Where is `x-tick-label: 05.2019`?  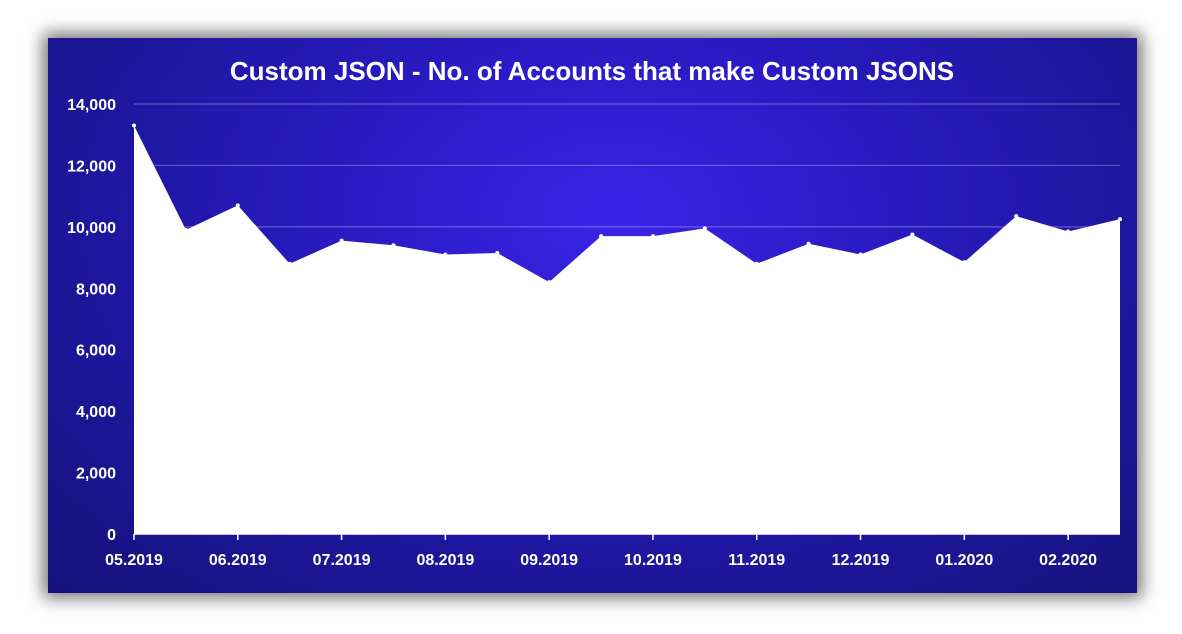 x-tick-label: 05.2019 is located at coordinates (134, 560).